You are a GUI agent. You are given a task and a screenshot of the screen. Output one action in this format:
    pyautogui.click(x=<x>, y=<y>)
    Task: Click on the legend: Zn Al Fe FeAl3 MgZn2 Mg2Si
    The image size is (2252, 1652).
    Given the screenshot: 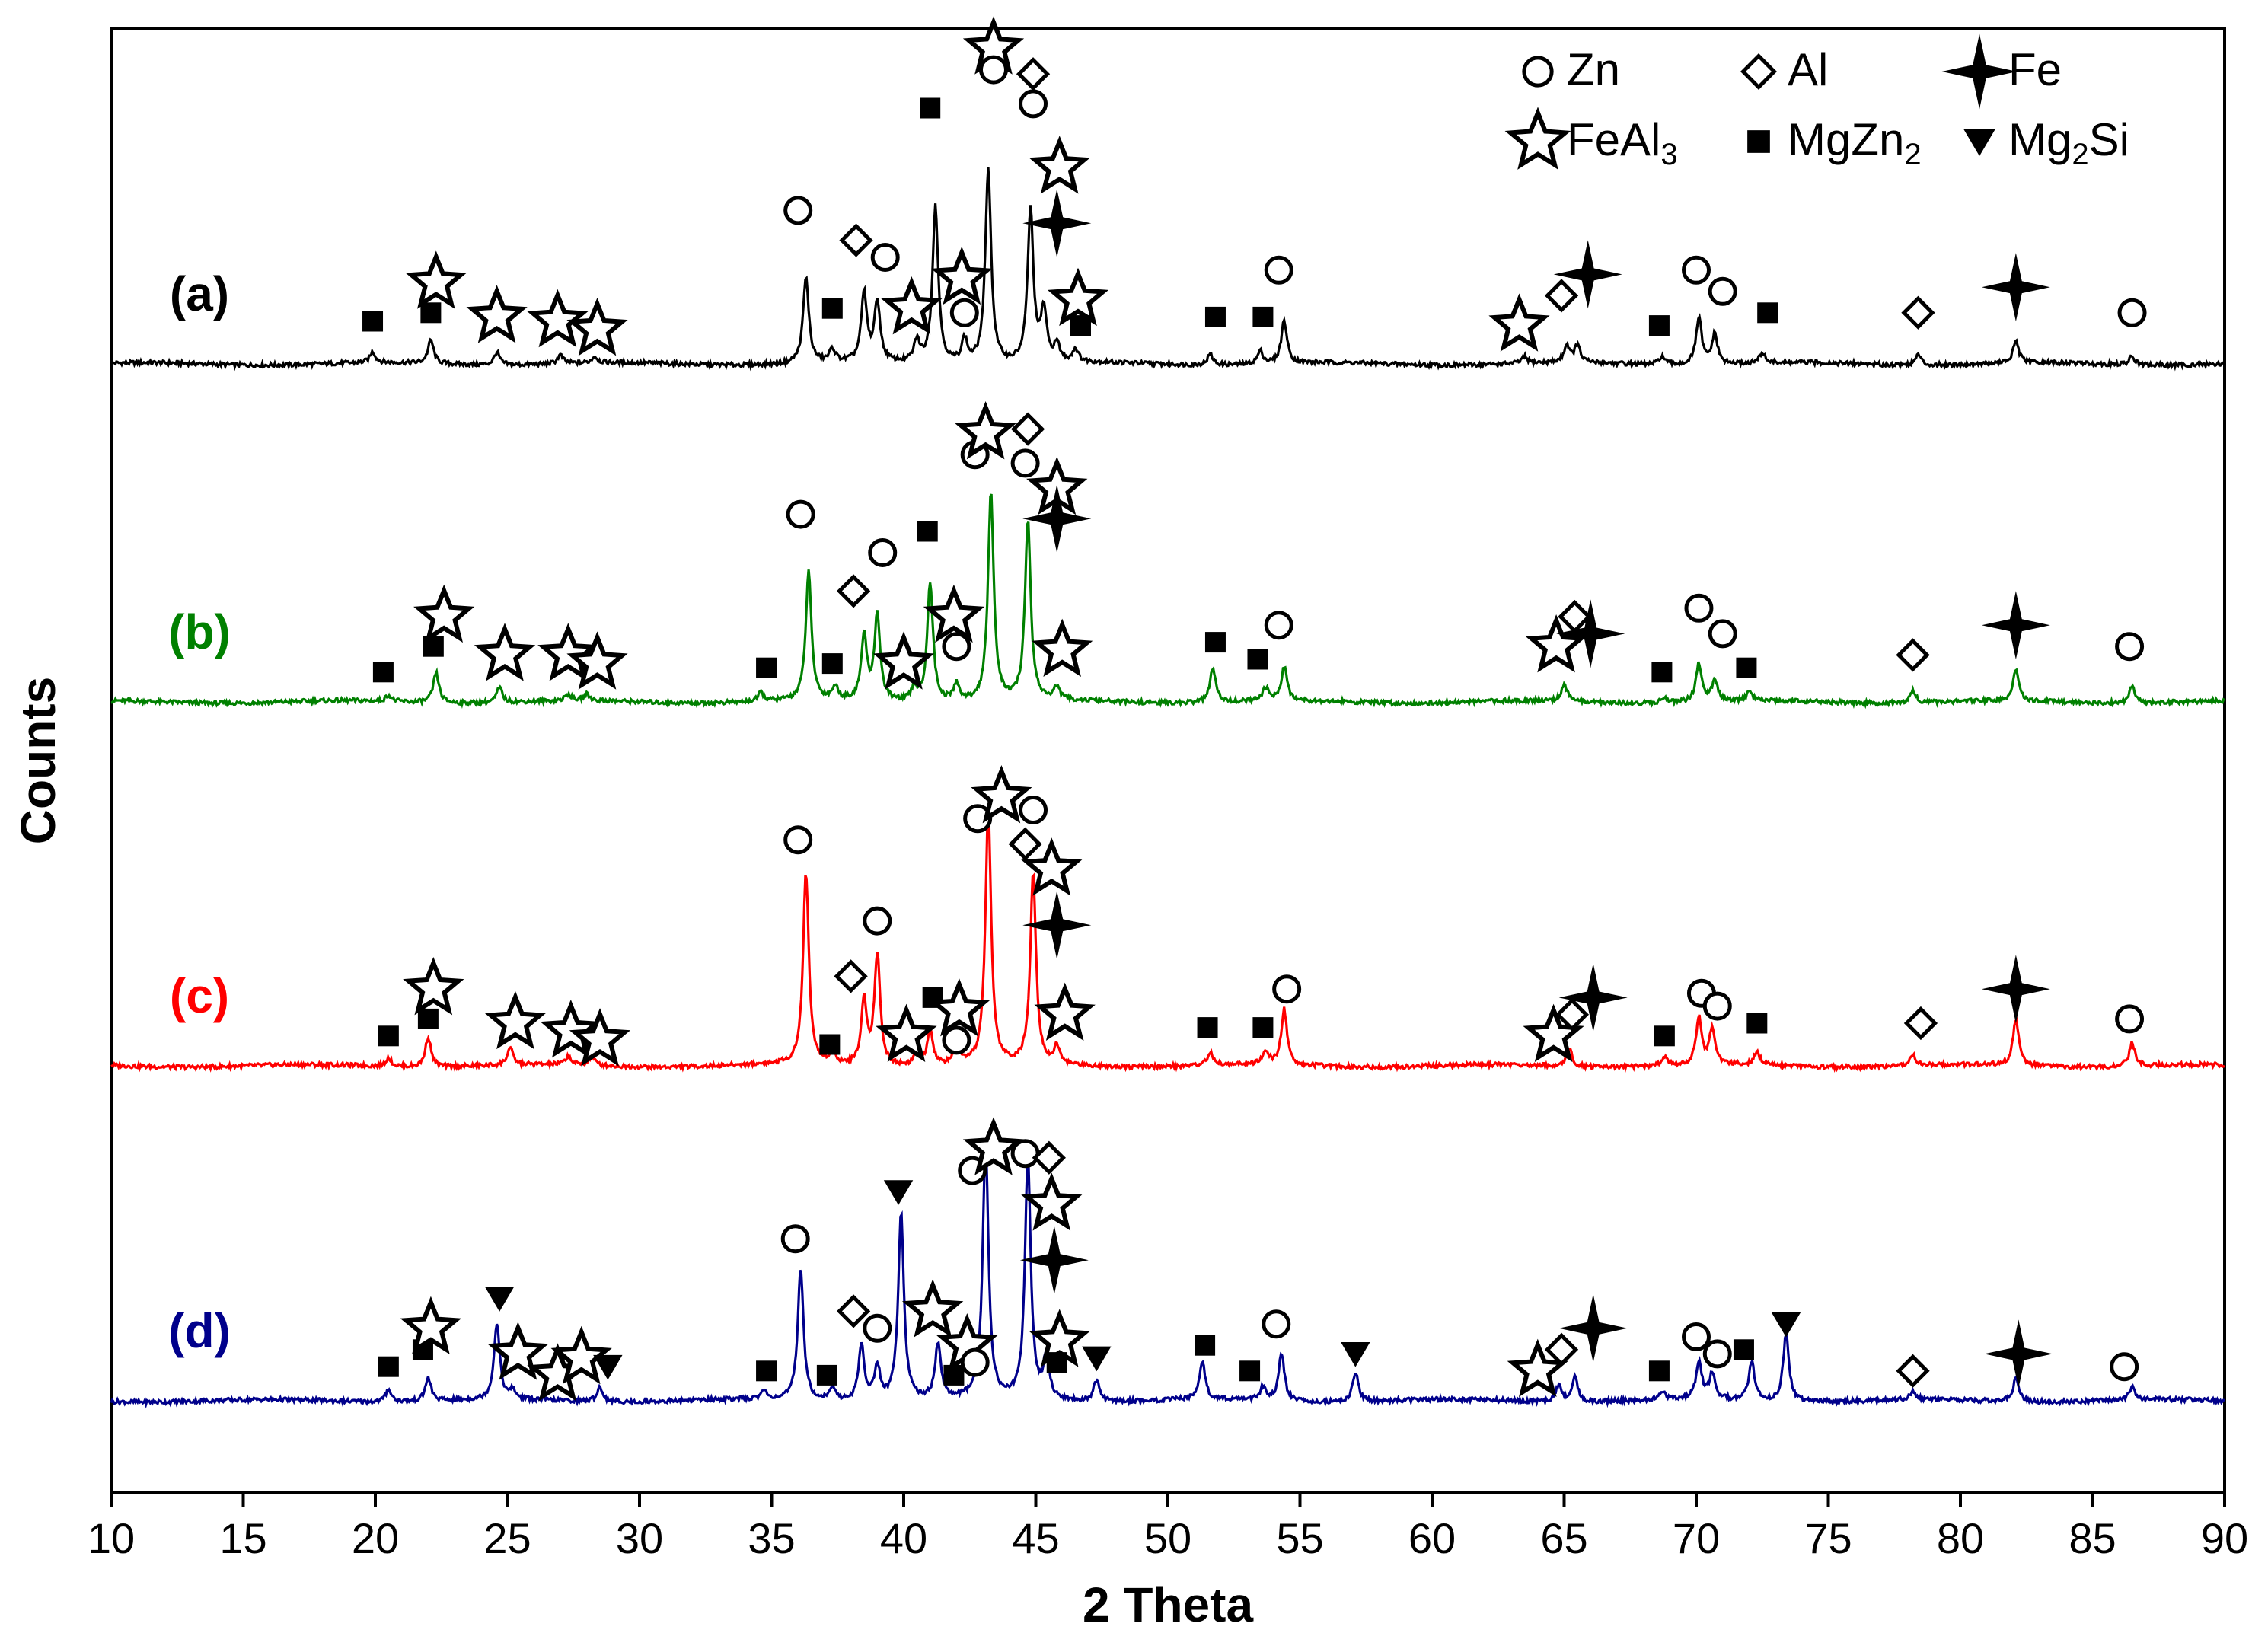 What is the action you would take?
    pyautogui.click(x=1817, y=102)
    